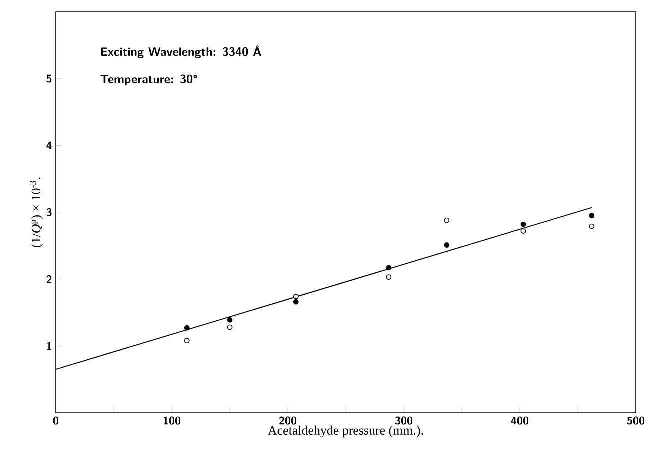 The height and width of the screenshot is (455, 659). I want to click on x-tick-label: 400, so click(520, 420).